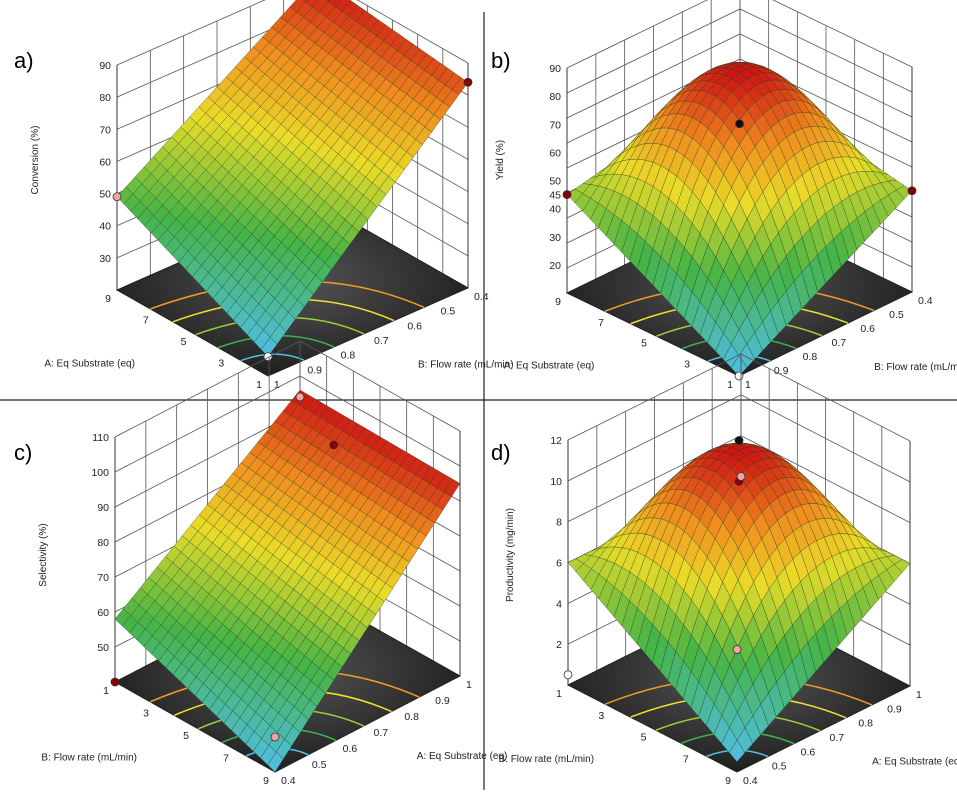 The image size is (957, 793). I want to click on z-tick-label: 50, so click(103, 648).